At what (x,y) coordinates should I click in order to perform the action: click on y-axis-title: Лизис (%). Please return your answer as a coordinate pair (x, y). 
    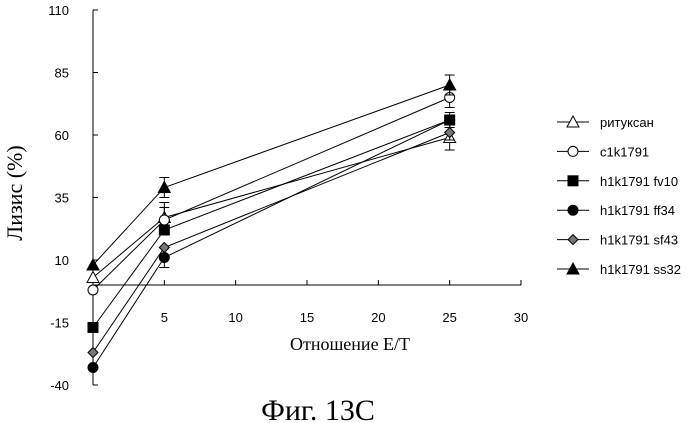
    Looking at the image, I should click on (14, 192).